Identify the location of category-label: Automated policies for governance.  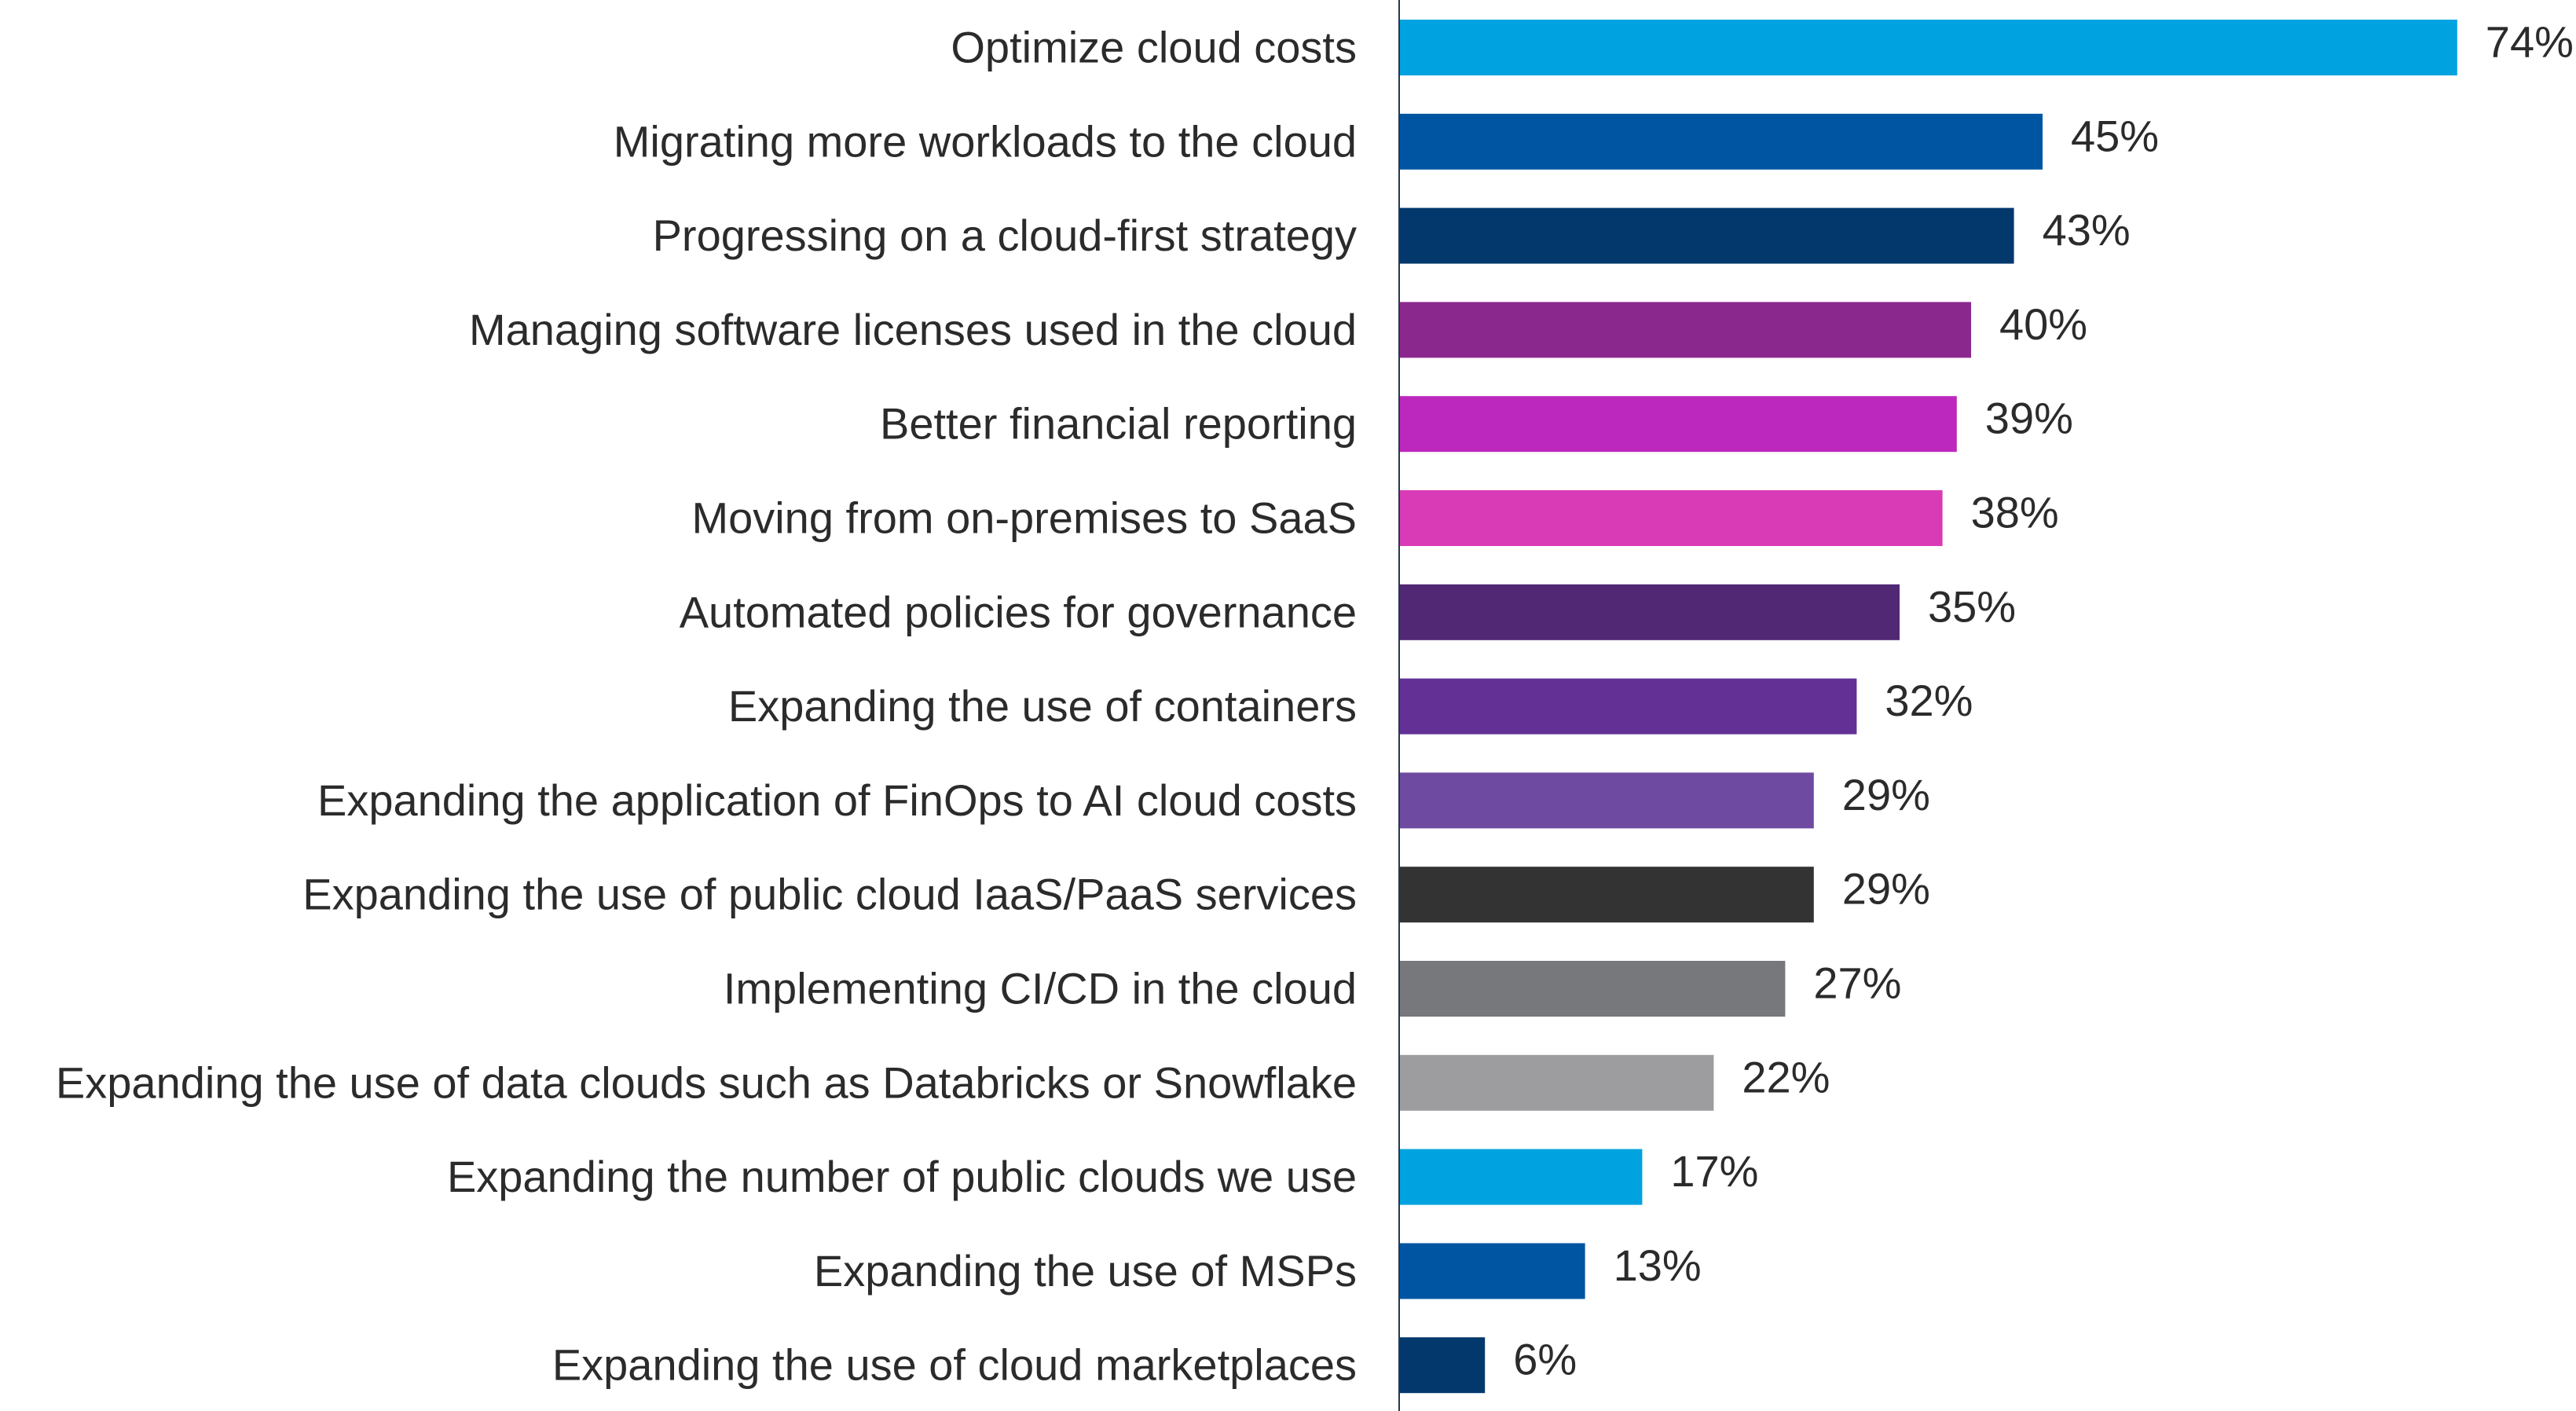
(1019, 611).